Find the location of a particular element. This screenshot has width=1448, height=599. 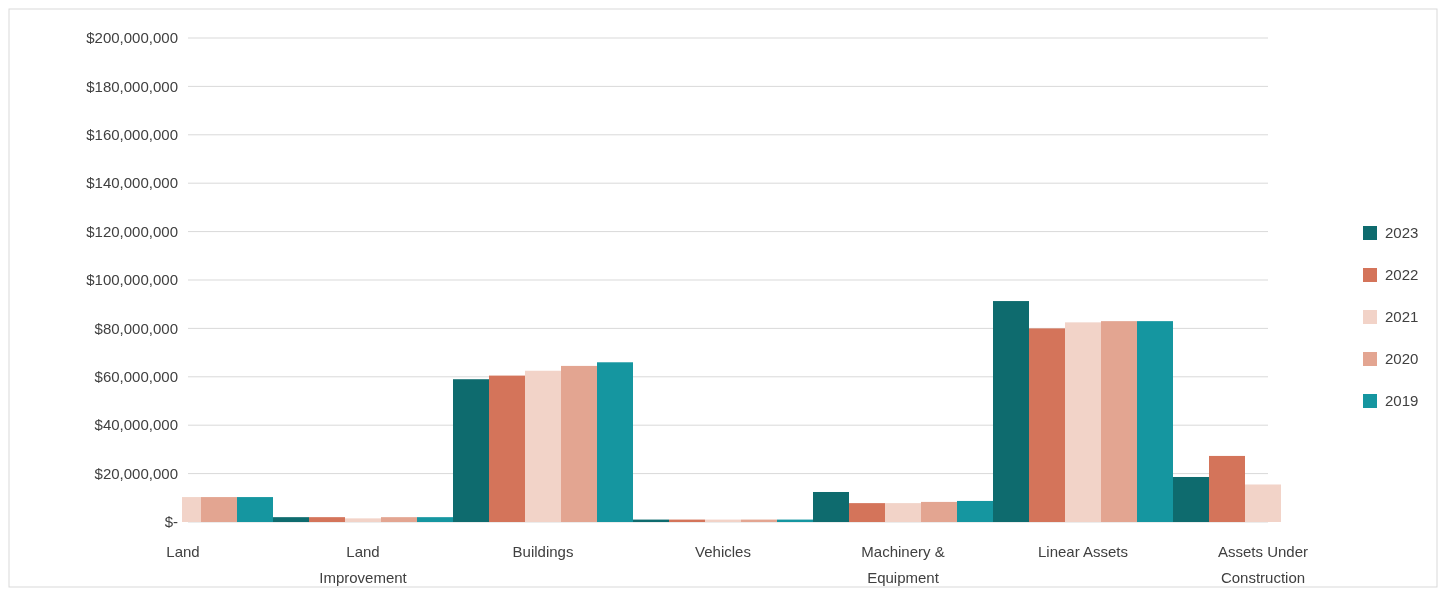

legend-label: 2021 is located at coordinates (1402, 317).